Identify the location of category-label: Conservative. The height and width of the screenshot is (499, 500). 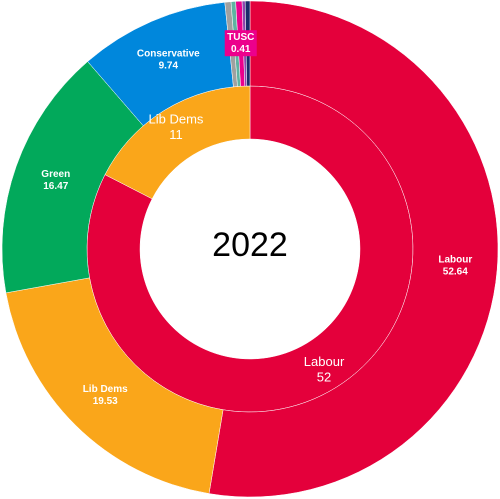
(168, 54).